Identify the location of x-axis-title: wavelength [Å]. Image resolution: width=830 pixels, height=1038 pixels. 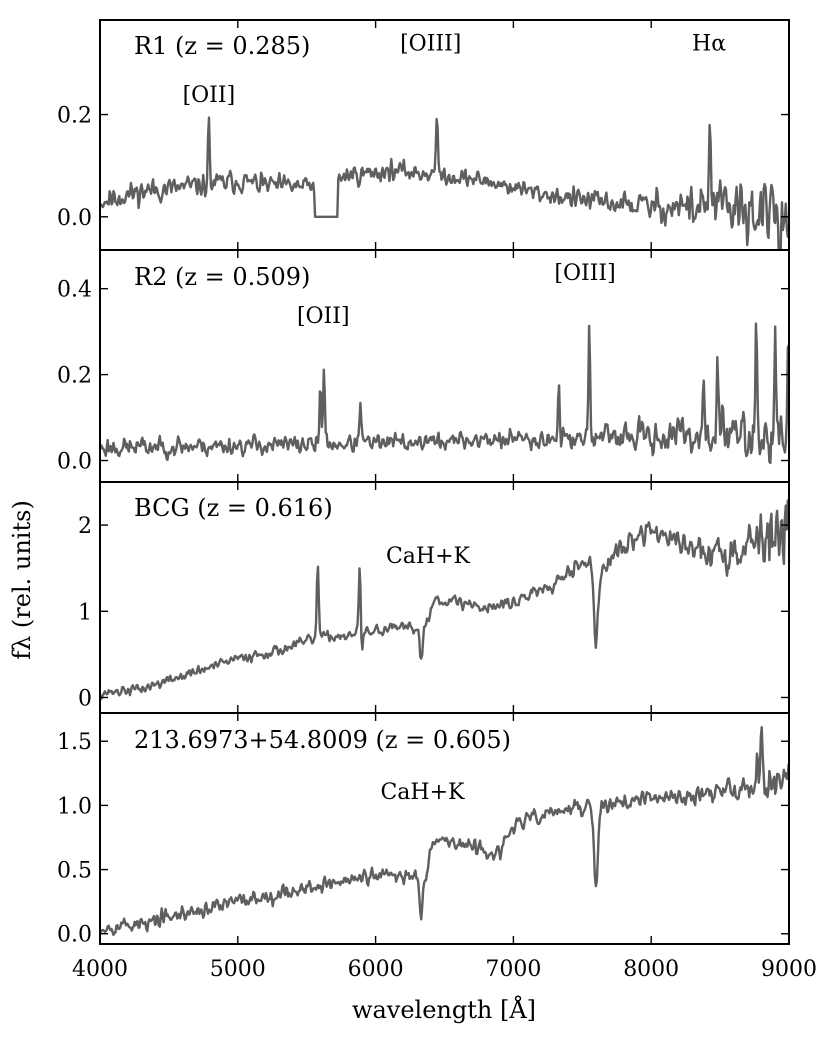
(444, 1009).